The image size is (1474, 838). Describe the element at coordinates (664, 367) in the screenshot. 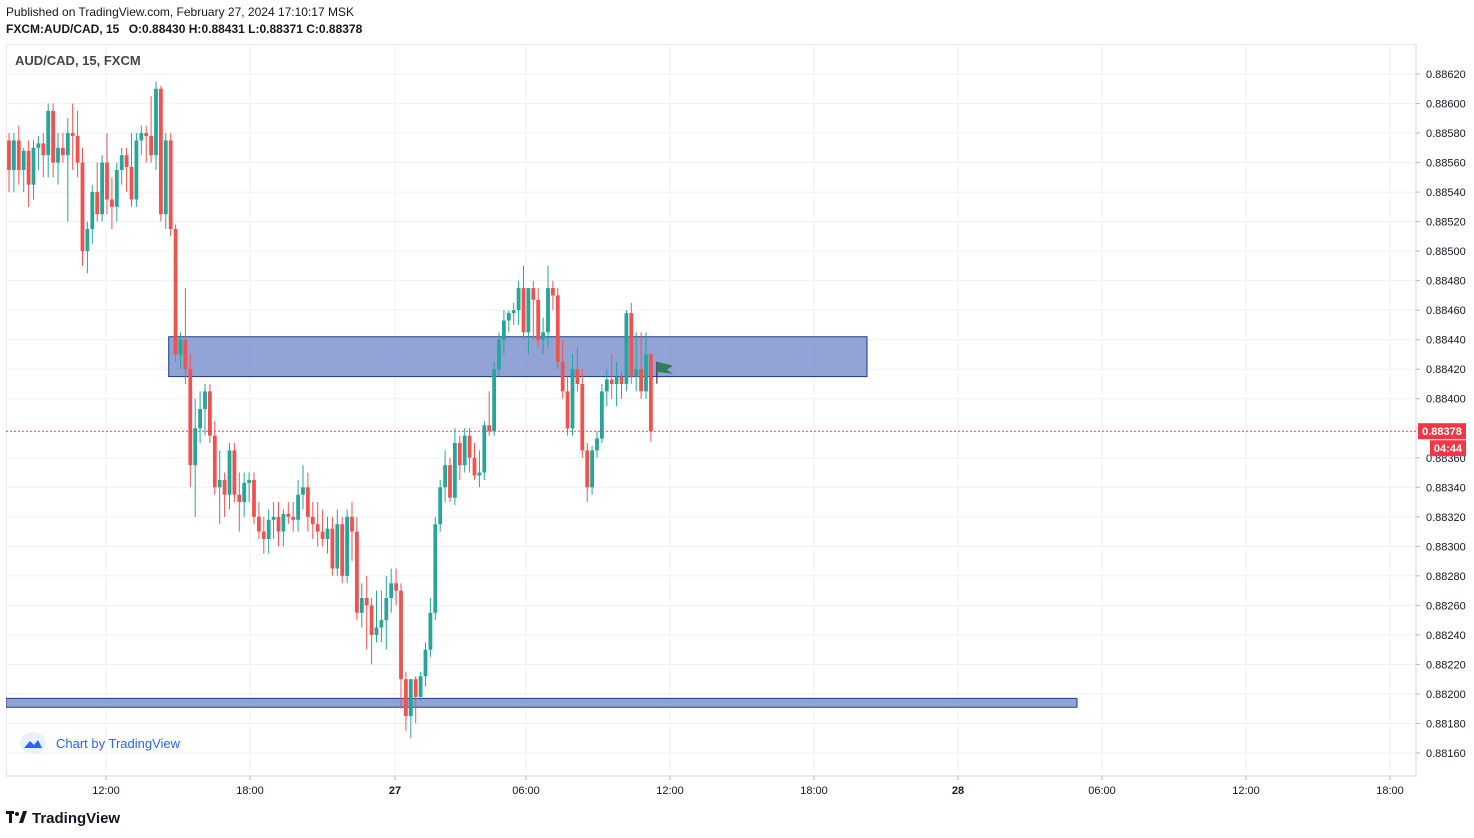

I see `flag-marker-icon` at that location.